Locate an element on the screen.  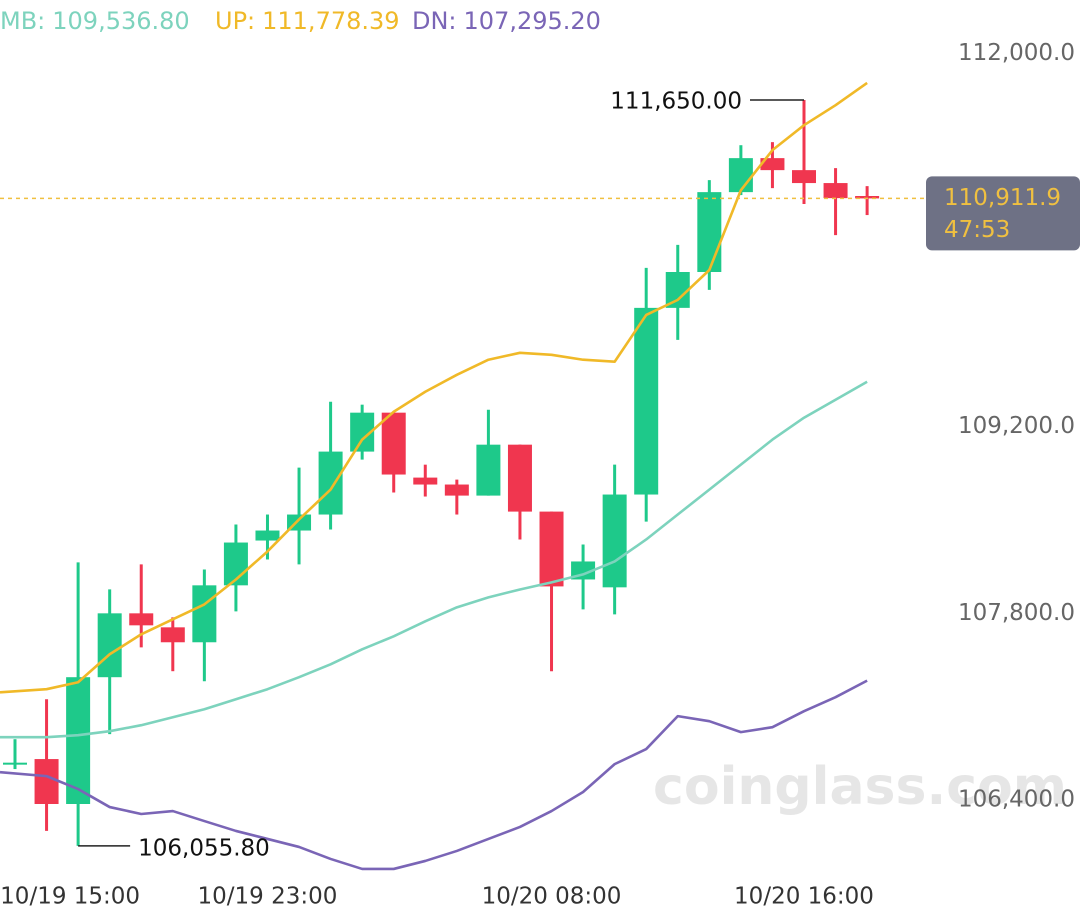
legend-entry: UP: 111,778.39 is located at coordinates (307, 21).